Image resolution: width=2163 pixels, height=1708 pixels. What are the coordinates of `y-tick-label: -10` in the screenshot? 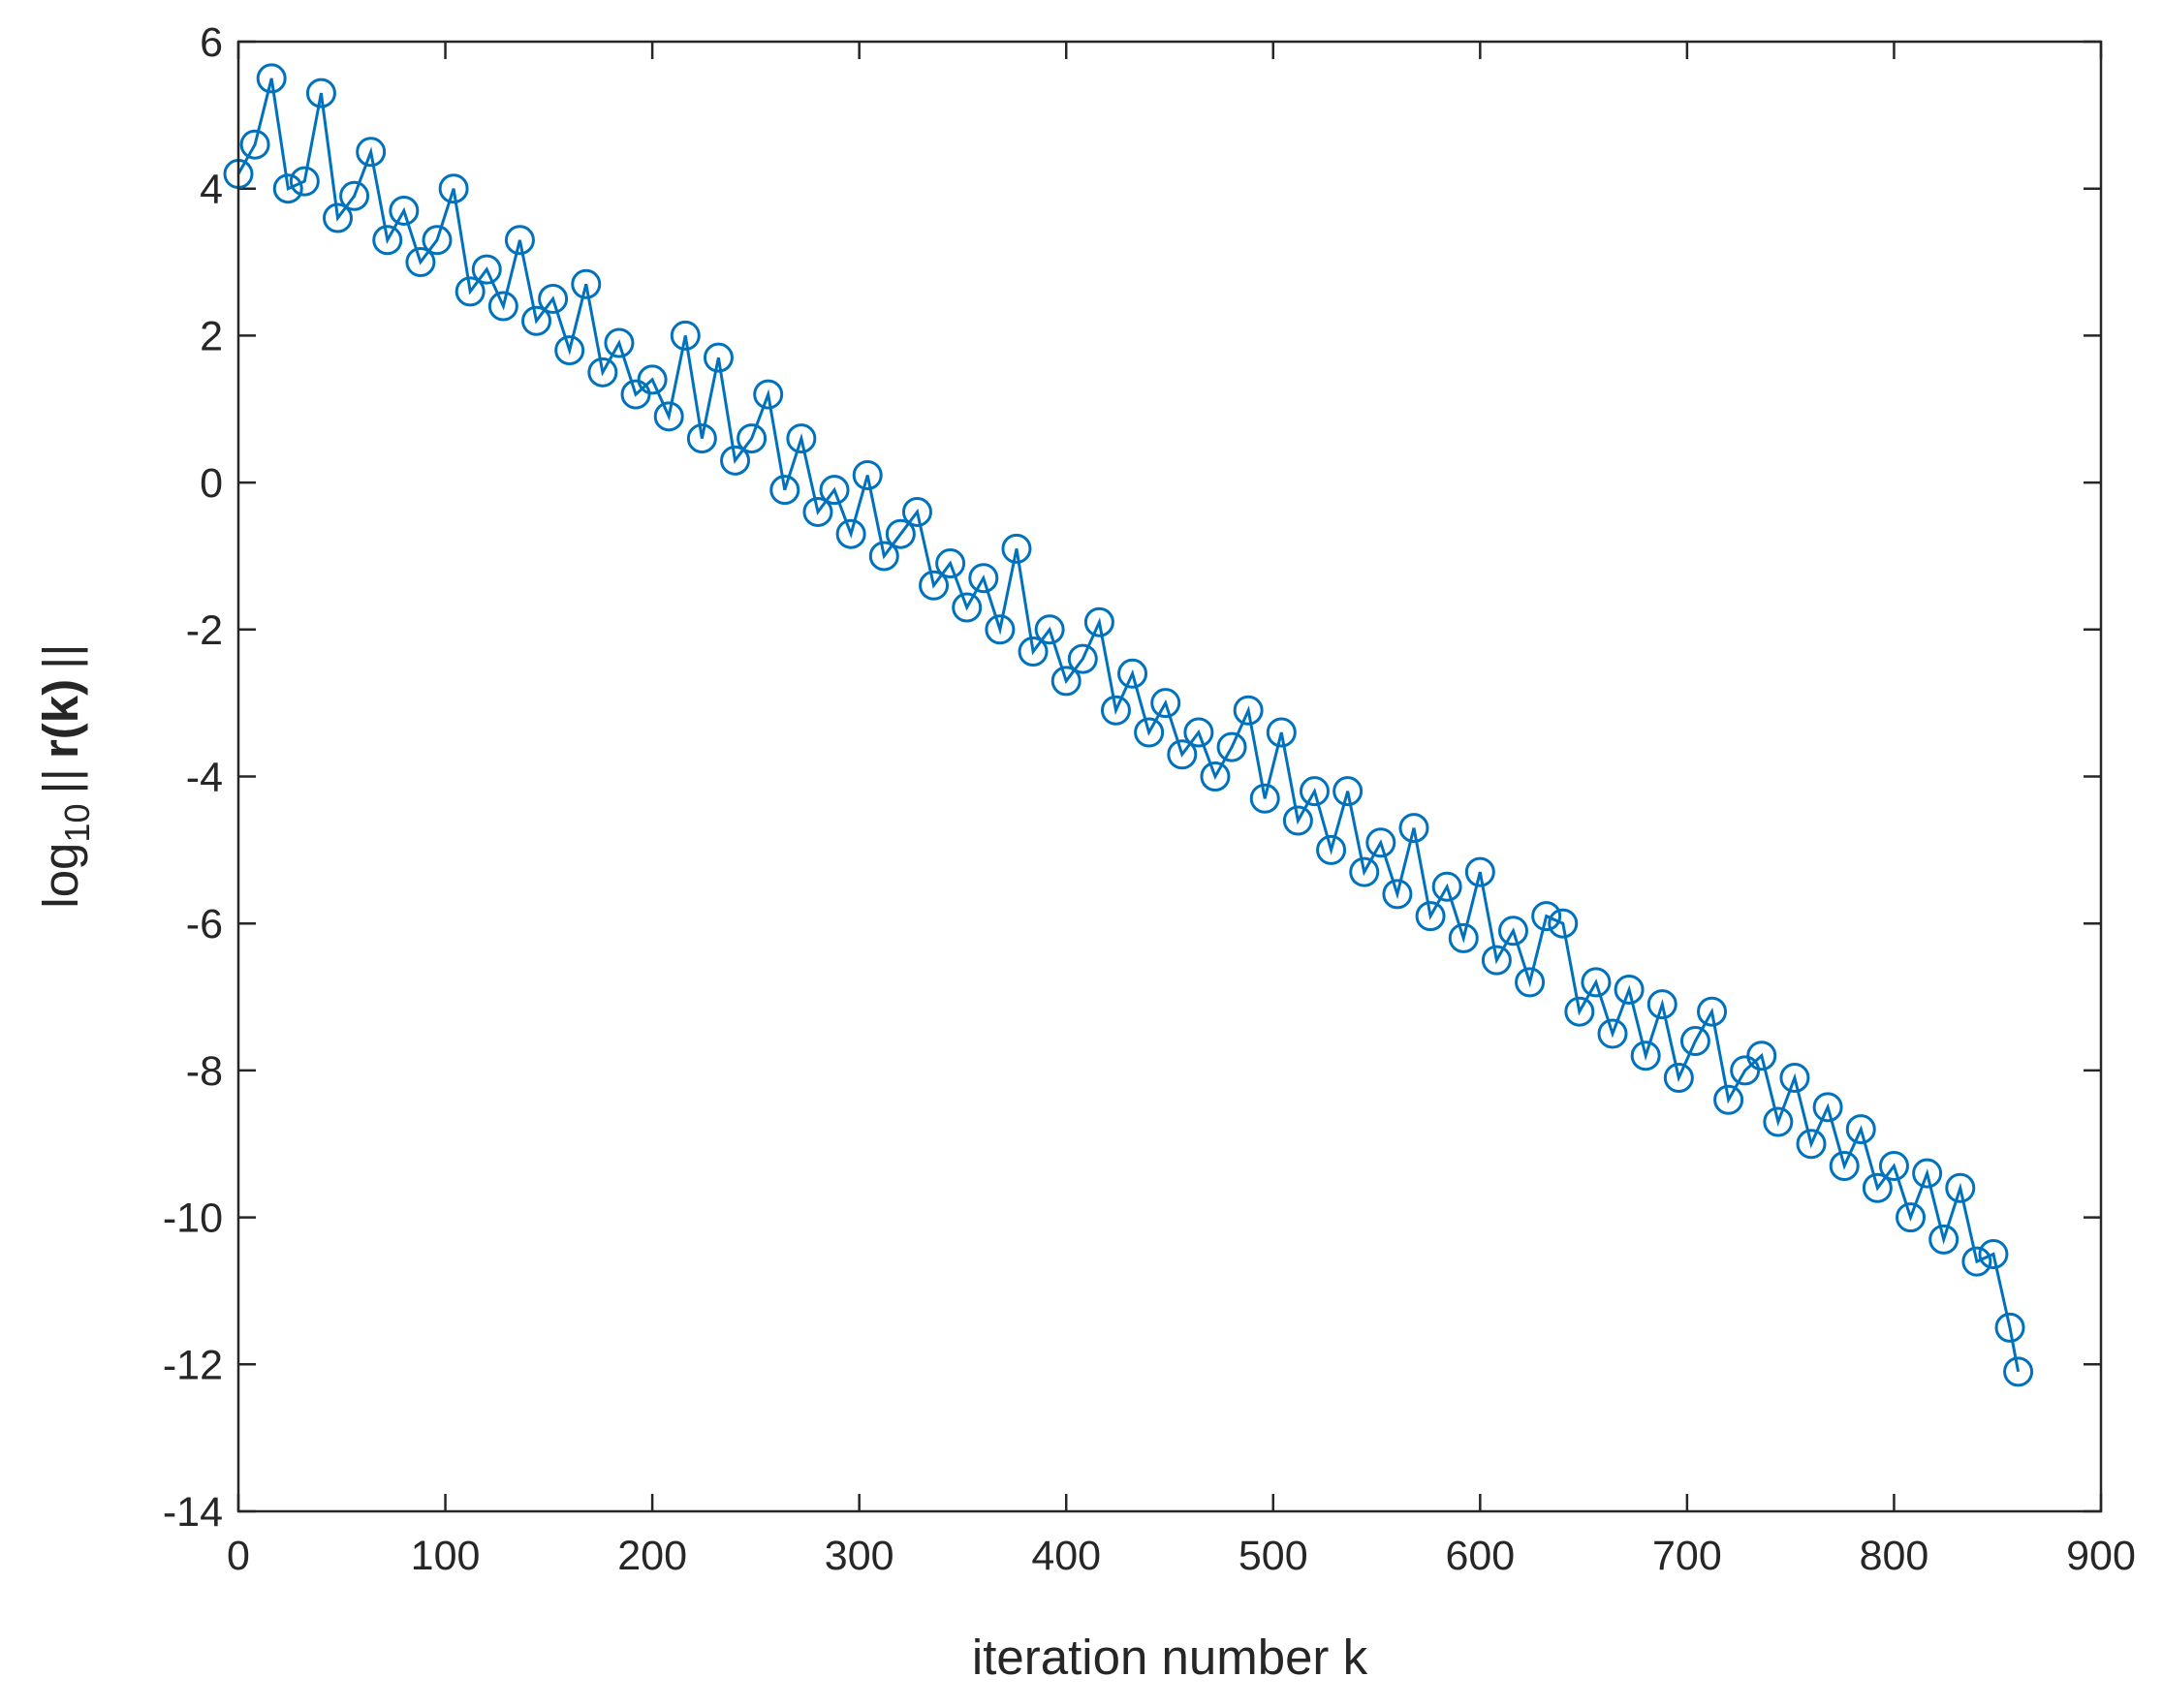 It's located at (193, 1219).